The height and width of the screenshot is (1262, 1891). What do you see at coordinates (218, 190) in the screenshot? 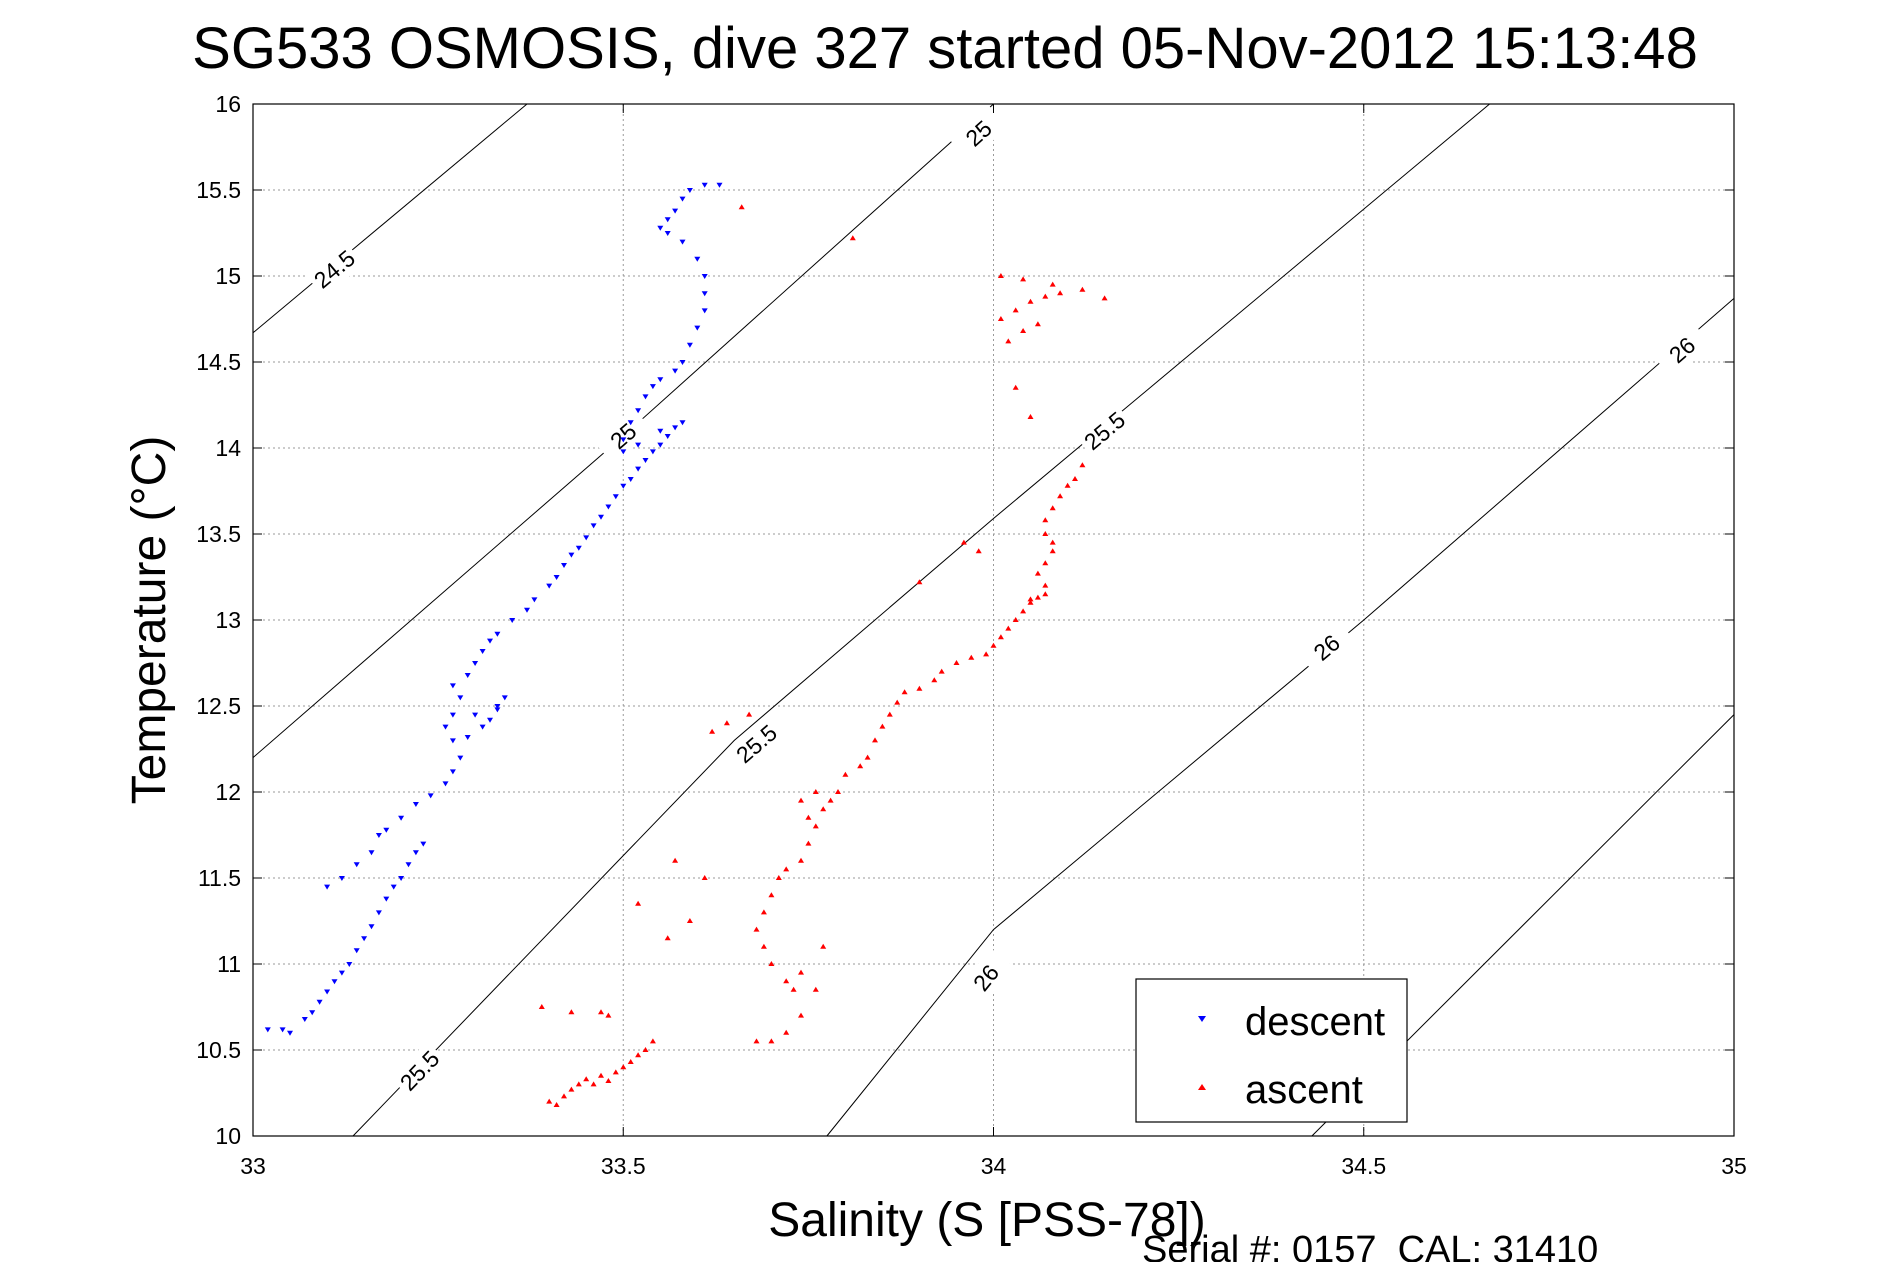
I see `y-tick-label: 15.5` at bounding box center [218, 190].